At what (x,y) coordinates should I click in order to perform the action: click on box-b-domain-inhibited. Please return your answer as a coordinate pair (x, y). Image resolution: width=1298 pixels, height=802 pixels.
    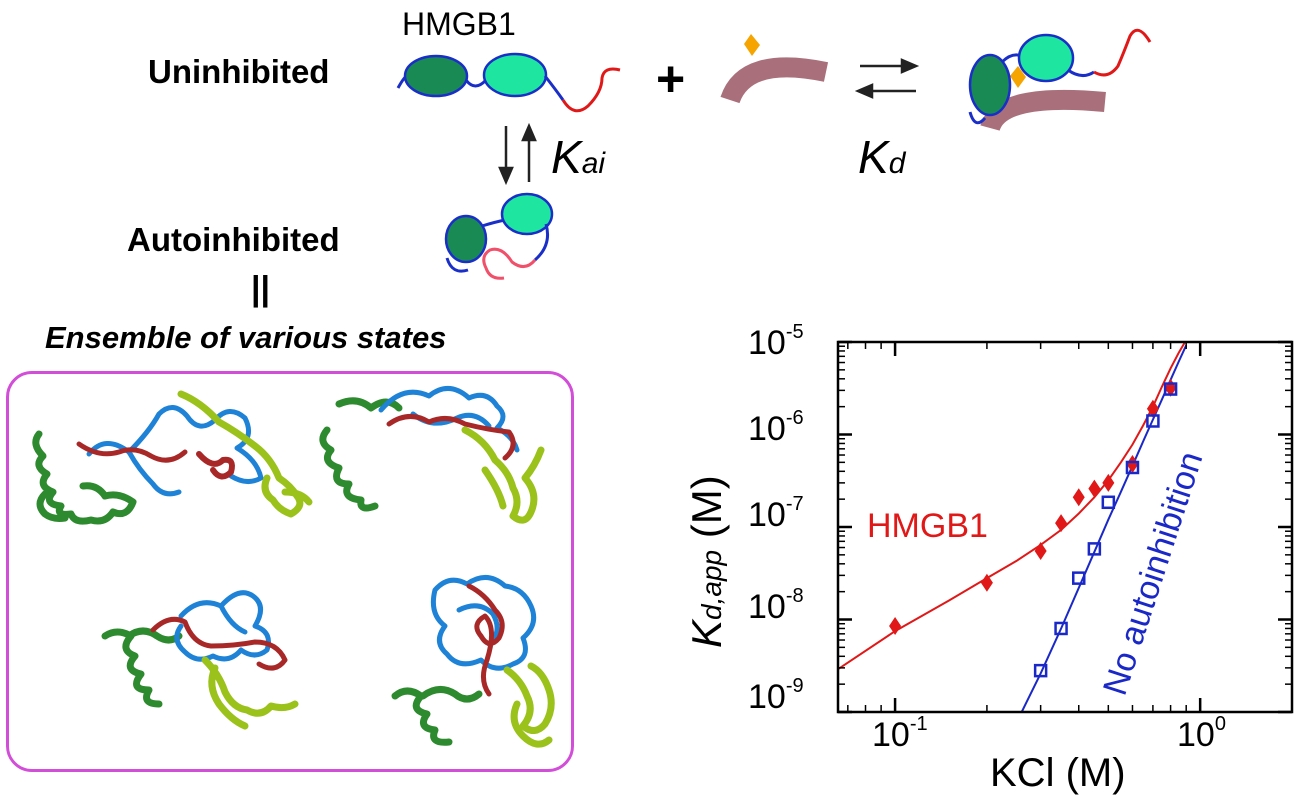
    Looking at the image, I should click on (527, 214).